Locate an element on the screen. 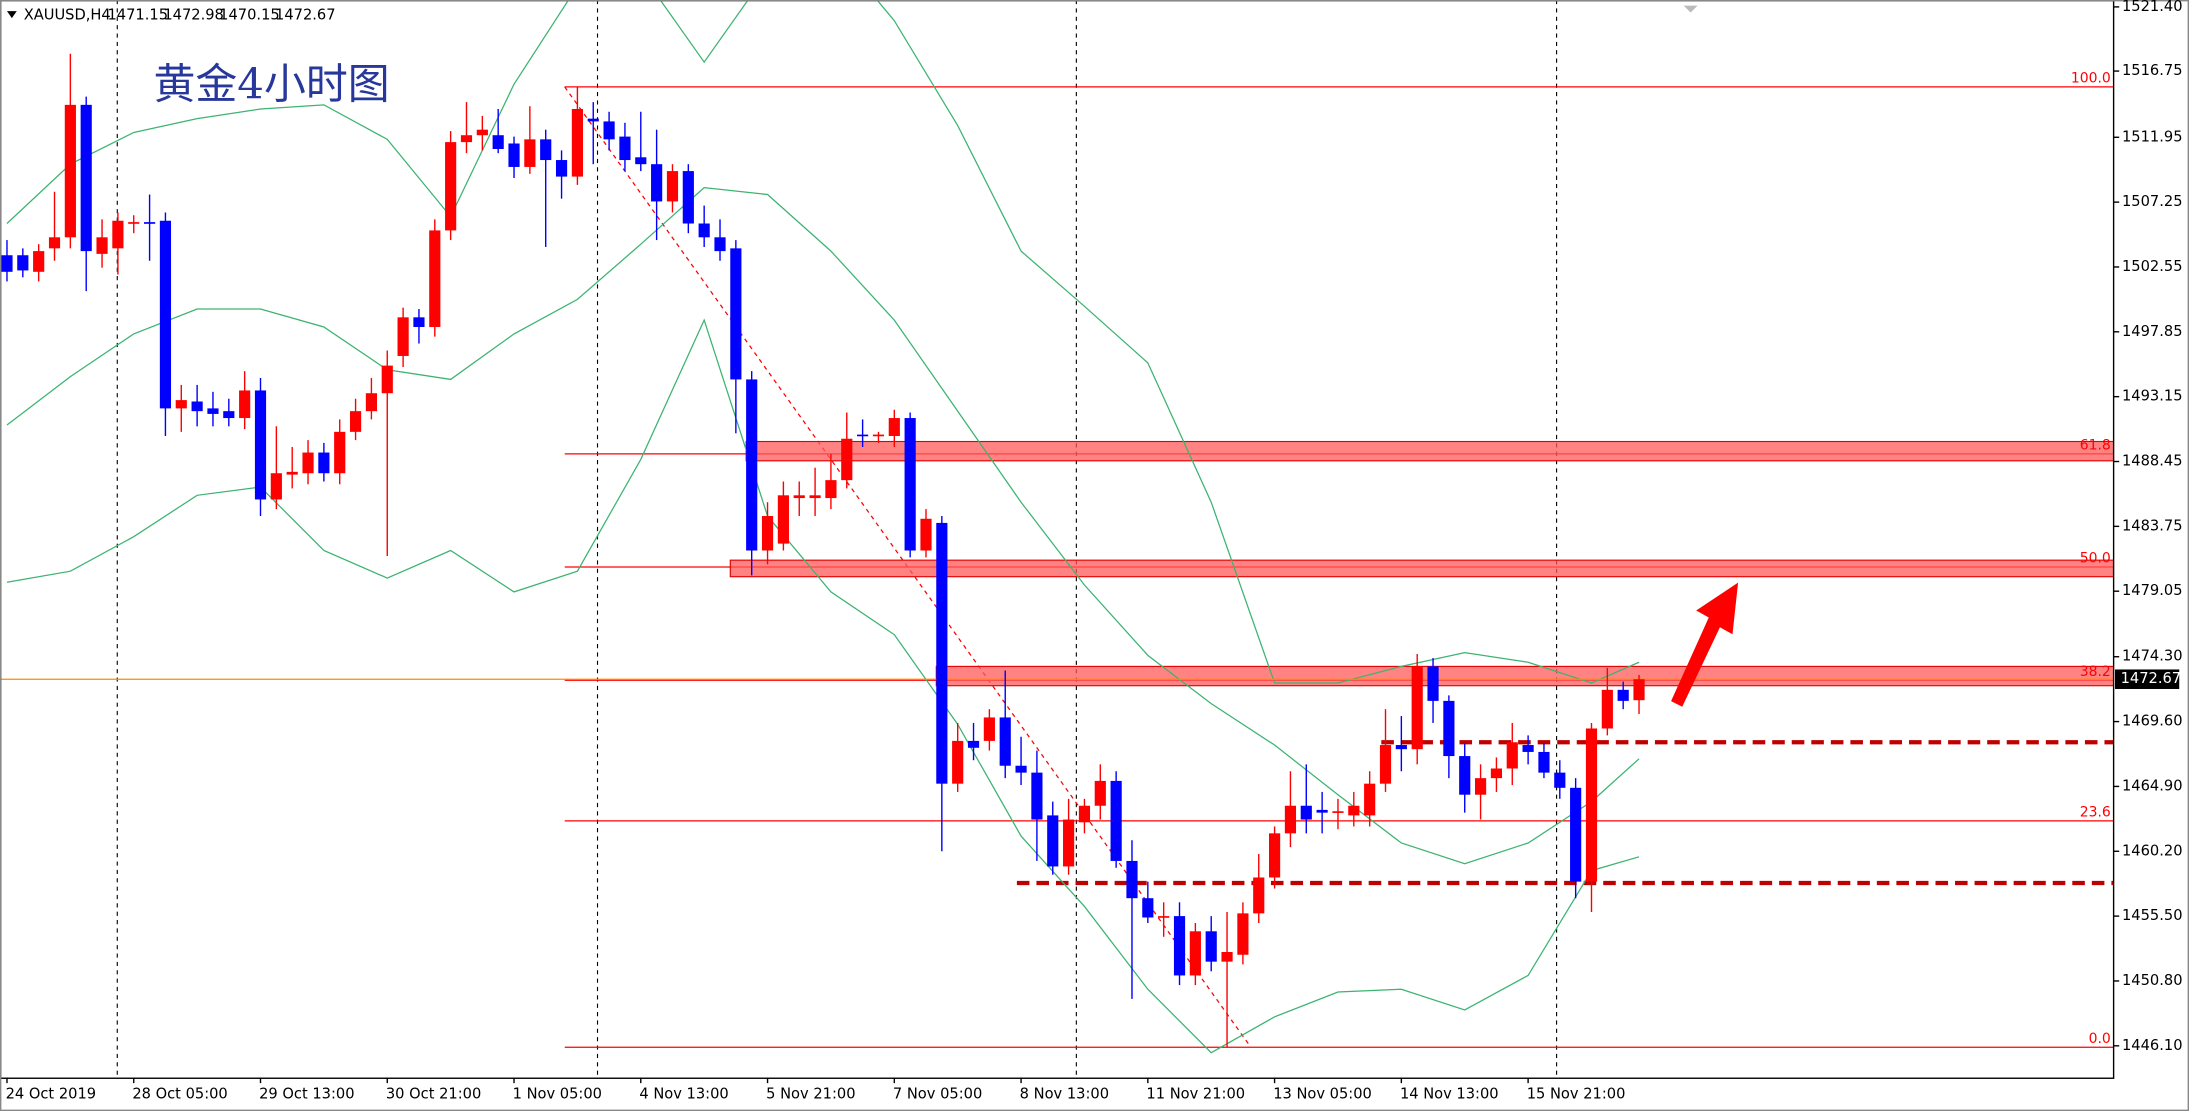 Image resolution: width=2189 pixels, height=1111 pixels. y-tick-label: 1455.50 is located at coordinates (2152, 915).